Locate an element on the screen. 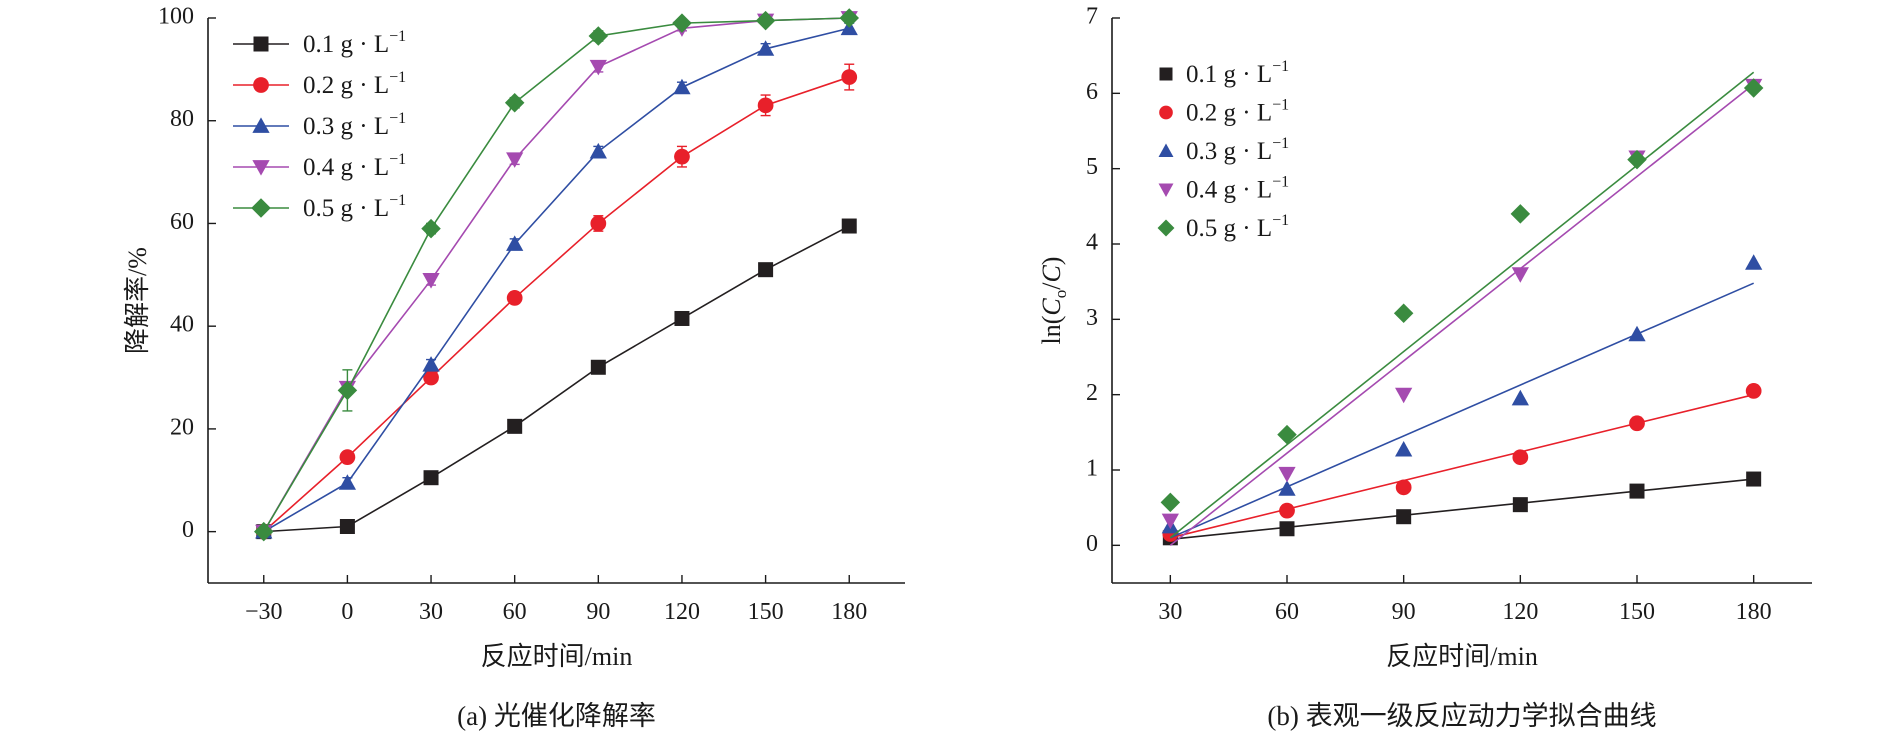 This screenshot has height=732, width=1890. y-tick-label: 100 is located at coordinates (176, 17).